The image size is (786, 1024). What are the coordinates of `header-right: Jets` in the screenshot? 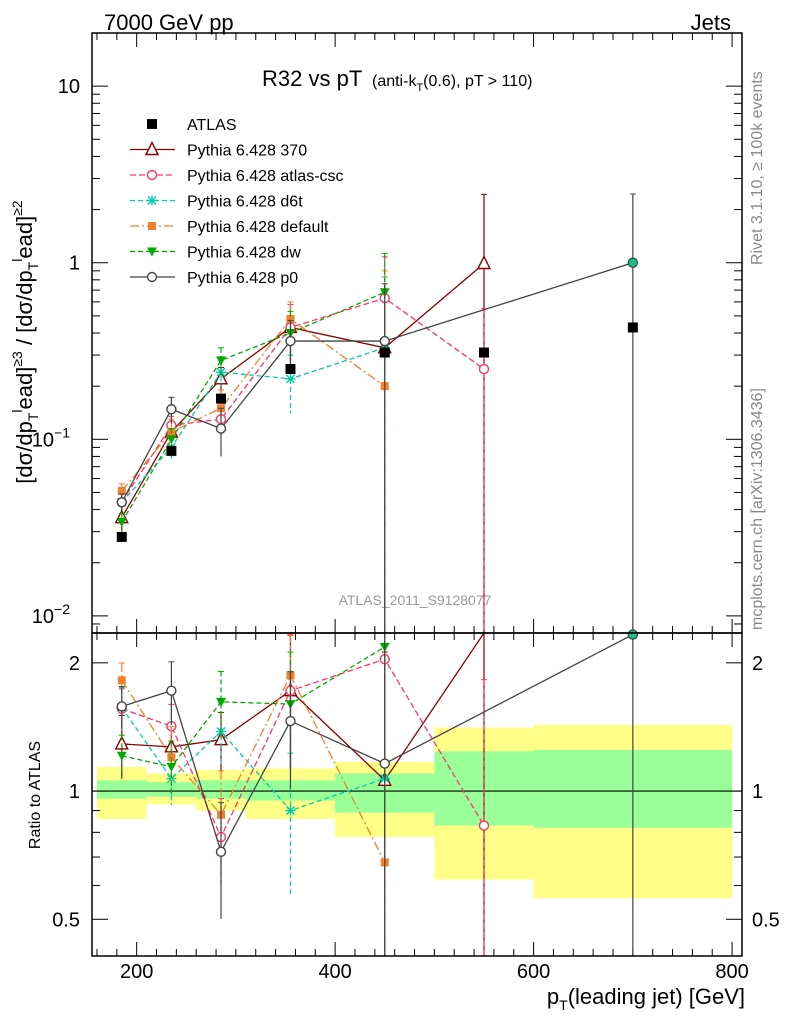 It's located at (711, 22).